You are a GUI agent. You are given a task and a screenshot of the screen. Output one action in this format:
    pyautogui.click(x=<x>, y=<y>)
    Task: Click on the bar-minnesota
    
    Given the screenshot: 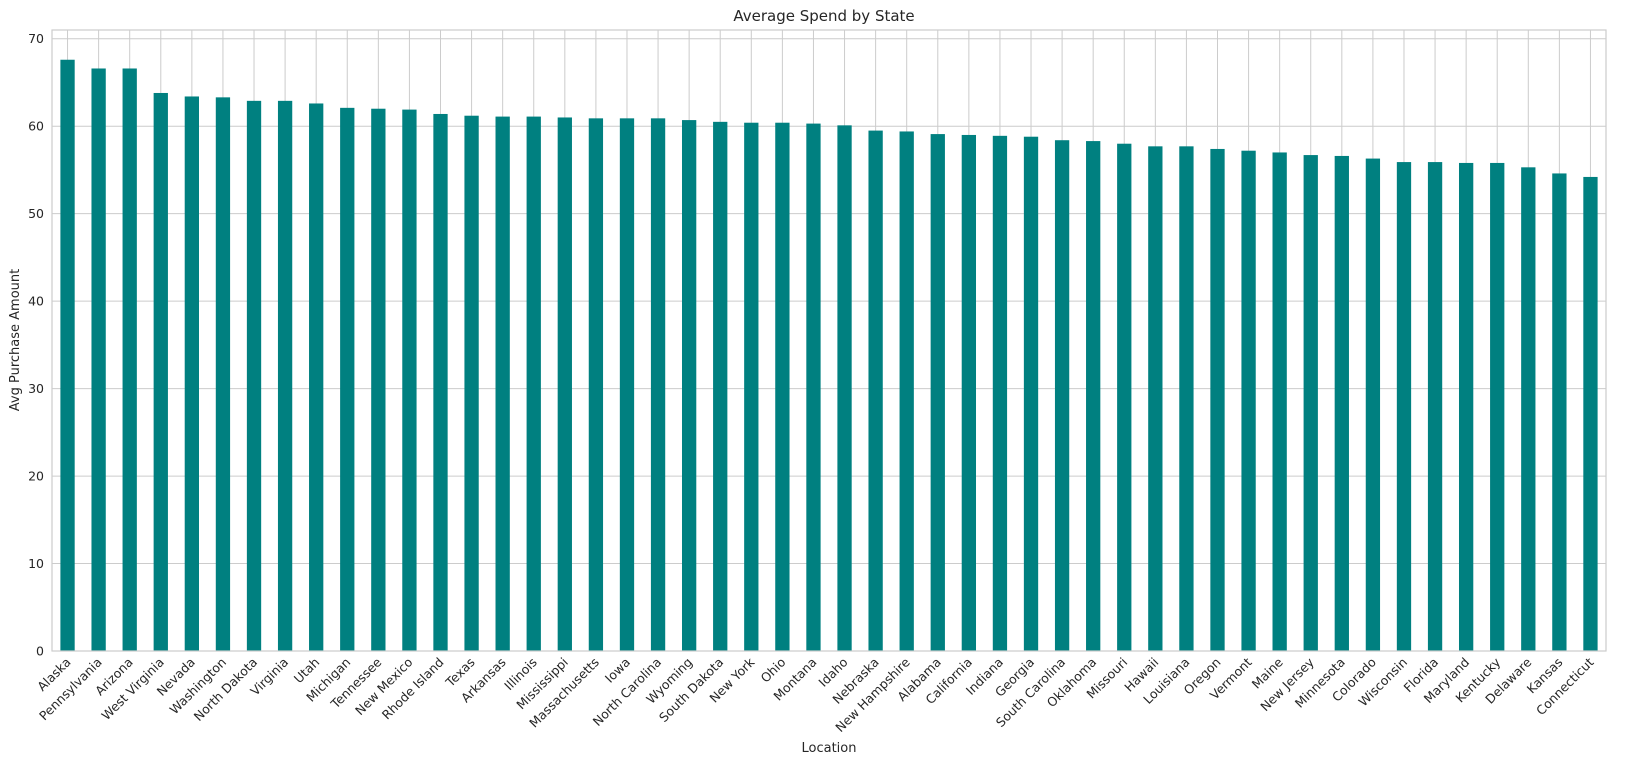 What is the action you would take?
    pyautogui.click(x=1341, y=403)
    